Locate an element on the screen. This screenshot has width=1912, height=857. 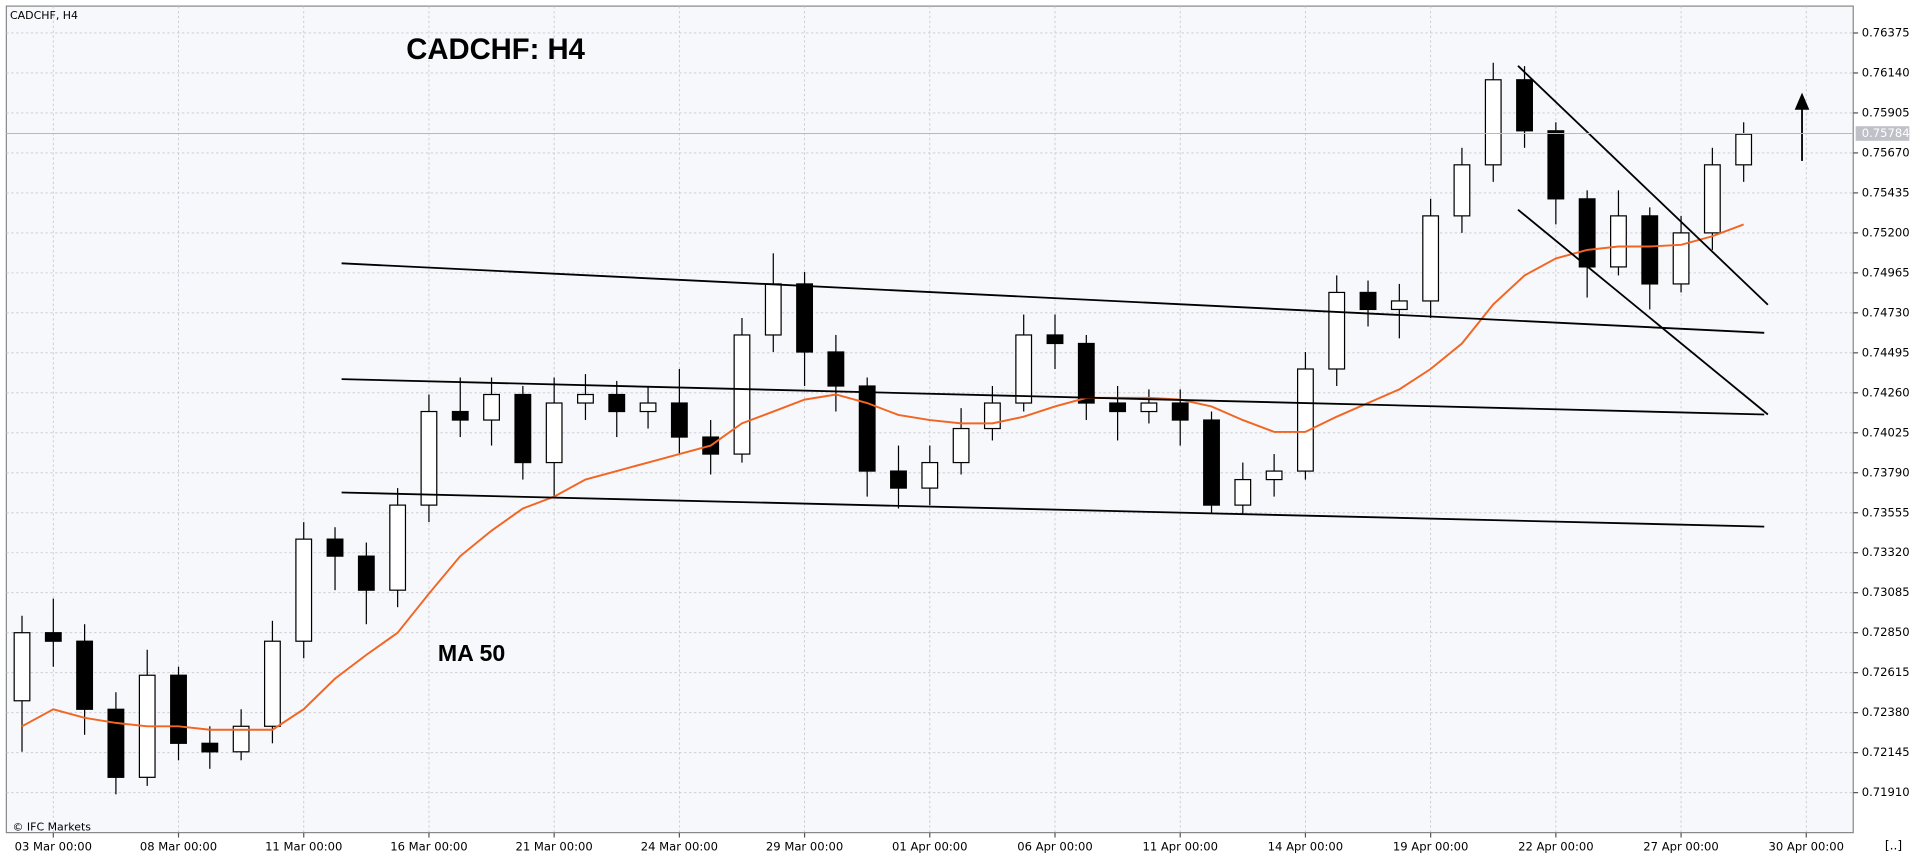
x-tick-label: 11 Mar 00:00 is located at coordinates (303, 847).